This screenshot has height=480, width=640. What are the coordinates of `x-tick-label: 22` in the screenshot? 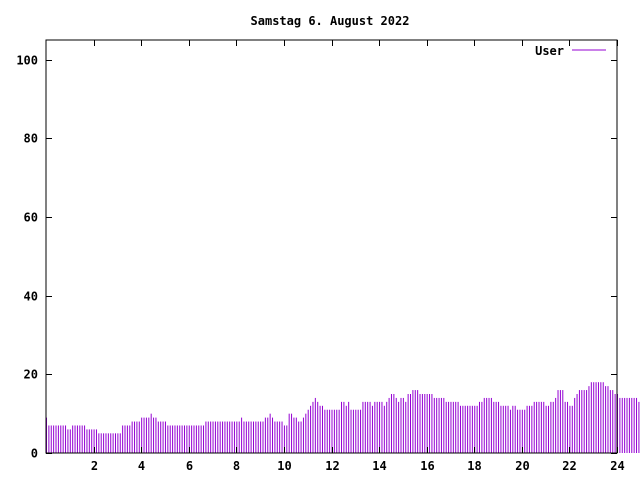 It's located at (569, 466).